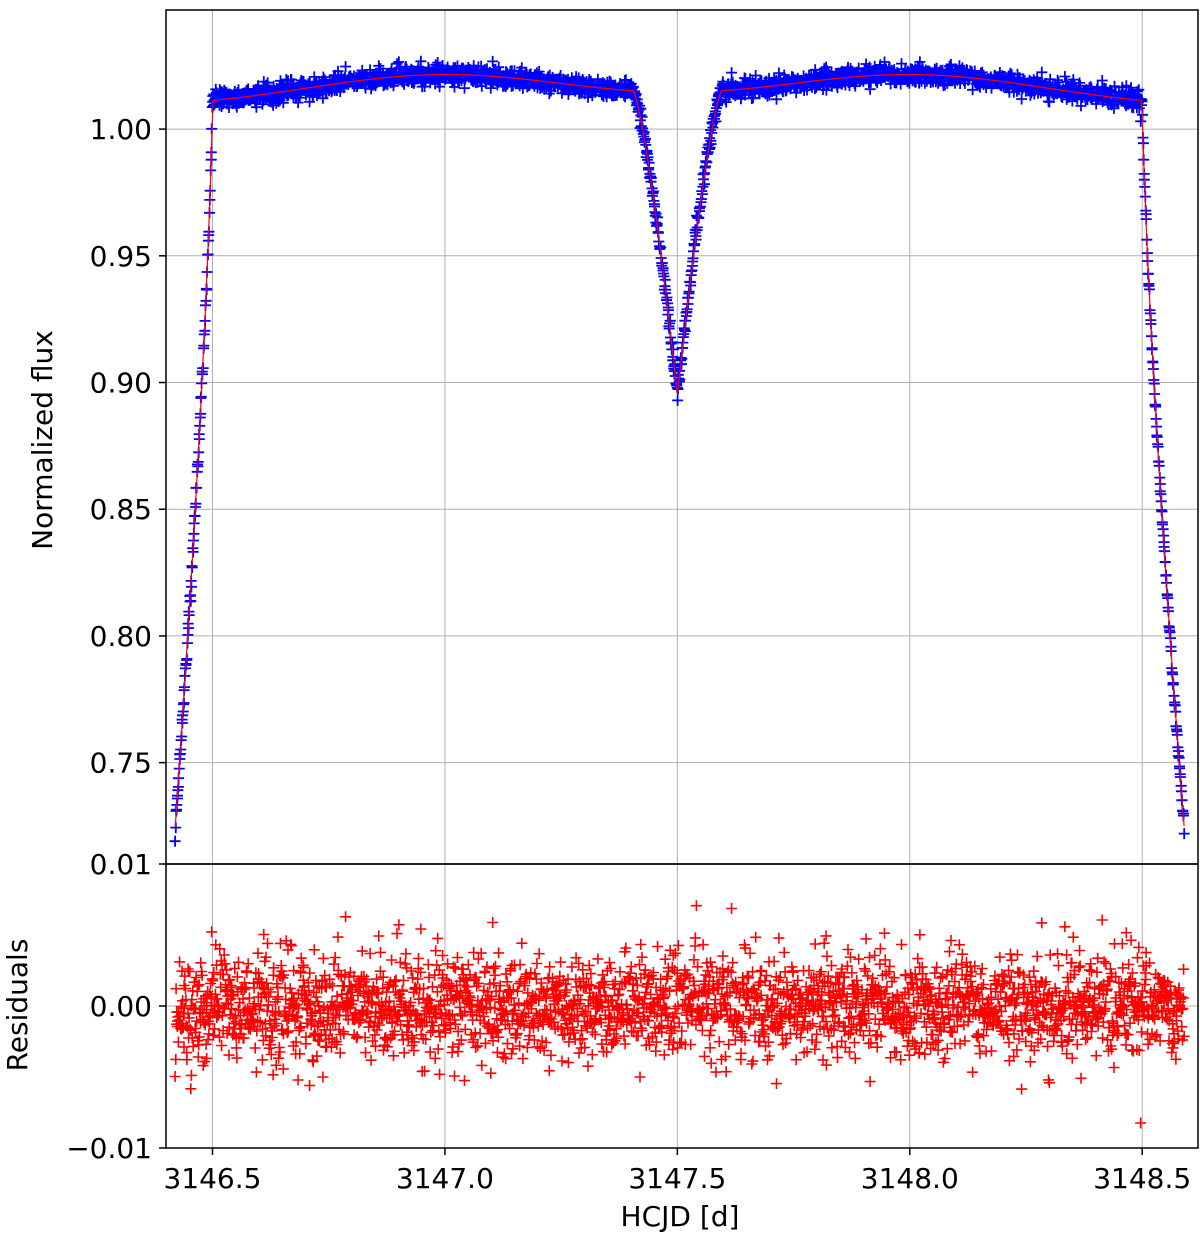 This screenshot has height=1242, width=1200. I want to click on residuals-y-ticks: −0.01 0.00 0.01, so click(116, 1006).